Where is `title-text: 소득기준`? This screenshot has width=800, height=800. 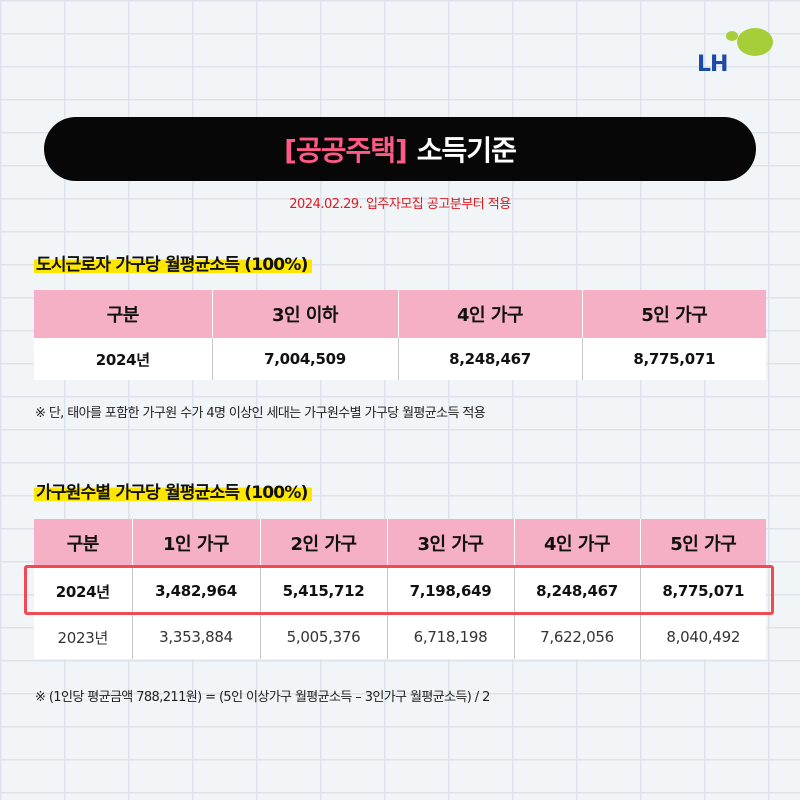 title-text: 소득기준 is located at coordinates (466, 150).